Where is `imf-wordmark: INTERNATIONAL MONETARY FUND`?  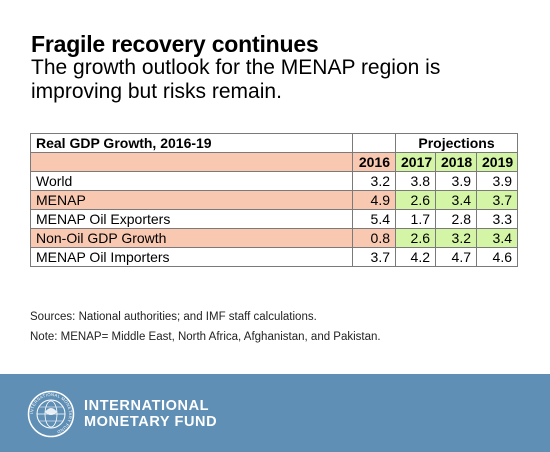 imf-wordmark: INTERNATIONAL MONETARY FUND is located at coordinates (150, 414).